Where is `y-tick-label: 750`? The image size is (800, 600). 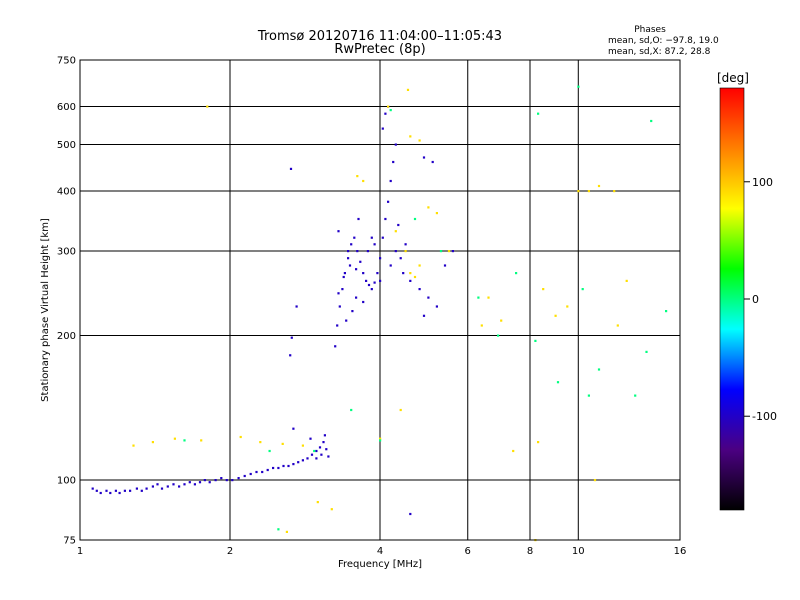 y-tick-label: 750 is located at coordinates (66, 61).